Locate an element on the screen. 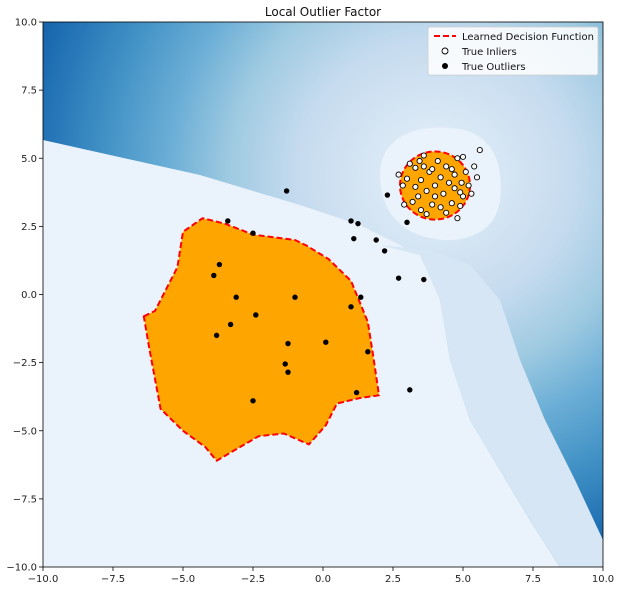 This screenshot has height=590, width=620. y-tick-label: −2.5 is located at coordinates (25, 363).